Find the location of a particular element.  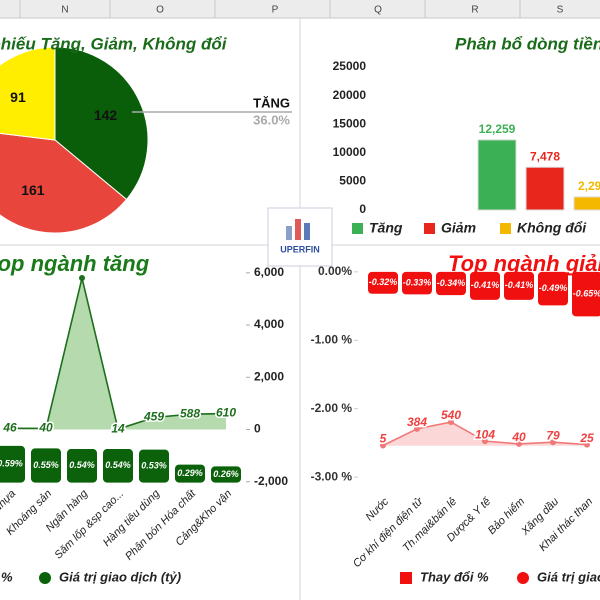

y-tick-label: 20000 is located at coordinates (350, 95).